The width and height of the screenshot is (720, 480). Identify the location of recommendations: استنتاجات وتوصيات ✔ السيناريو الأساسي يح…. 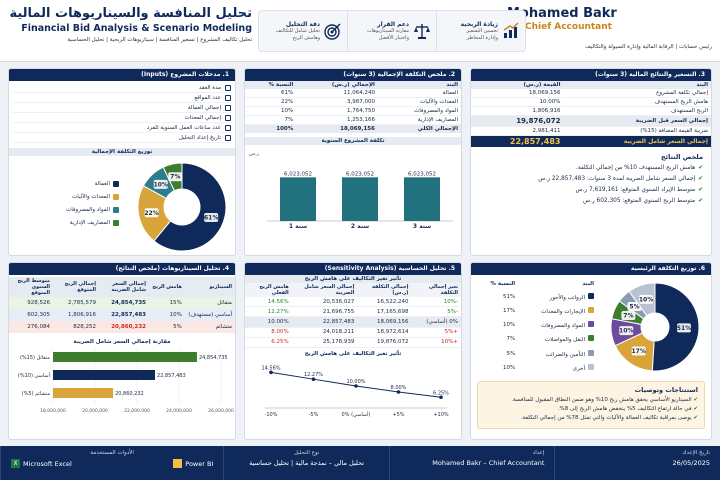
(591, 405).